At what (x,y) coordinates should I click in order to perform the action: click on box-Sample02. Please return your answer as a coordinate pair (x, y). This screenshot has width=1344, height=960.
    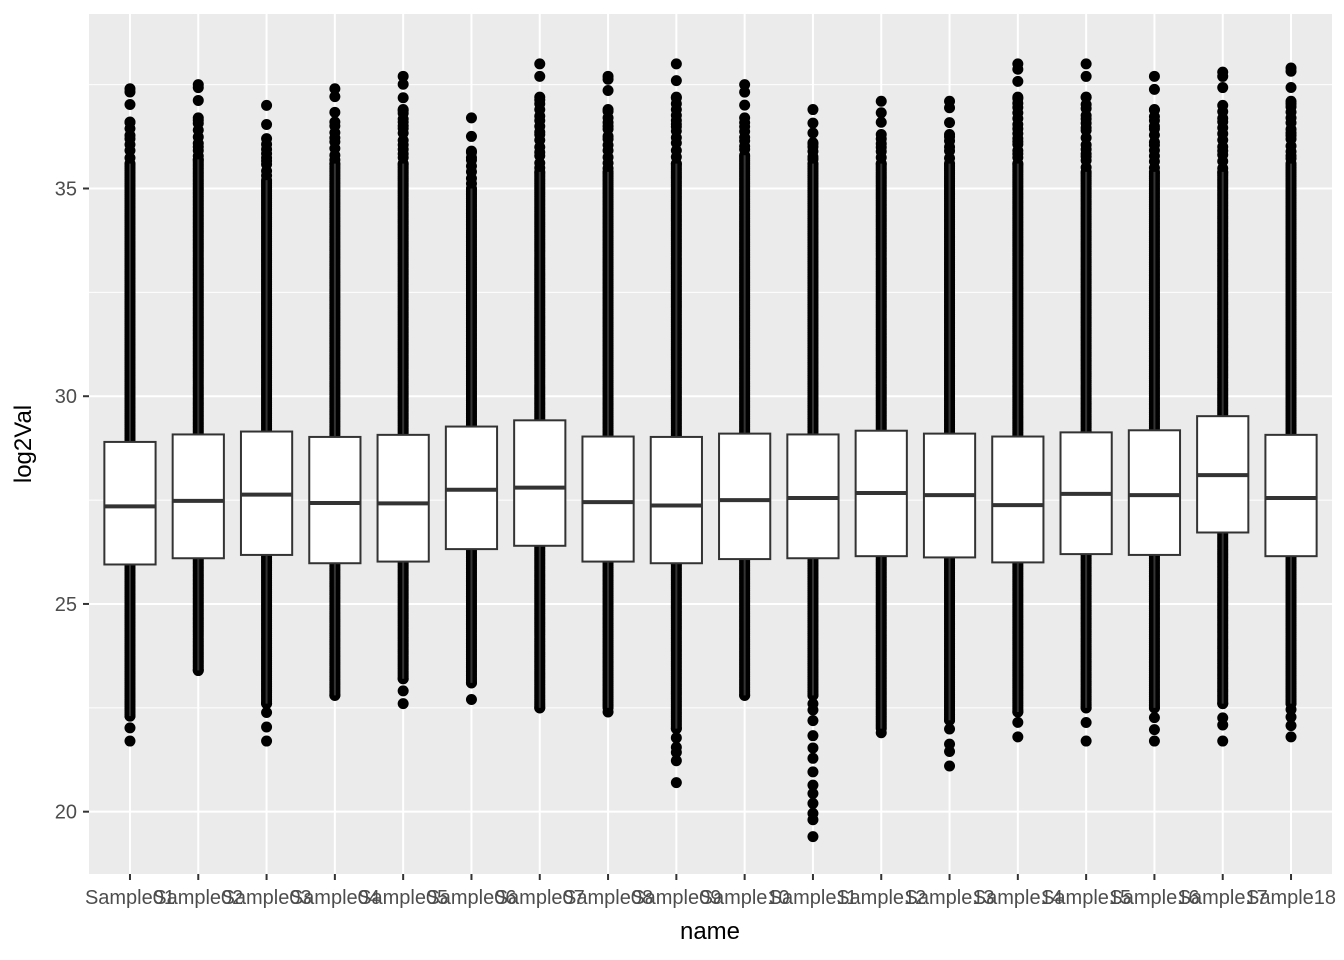
    Looking at the image, I should click on (198, 377).